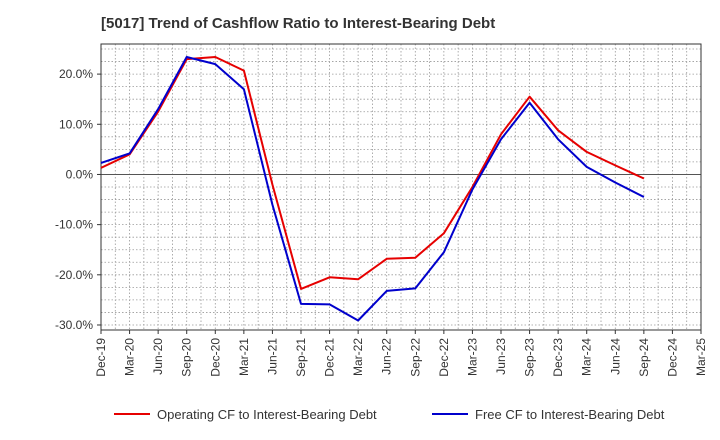 The image size is (720, 440). What do you see at coordinates (472, 357) in the screenshot?
I see `x-tick-label: Mar-23` at bounding box center [472, 357].